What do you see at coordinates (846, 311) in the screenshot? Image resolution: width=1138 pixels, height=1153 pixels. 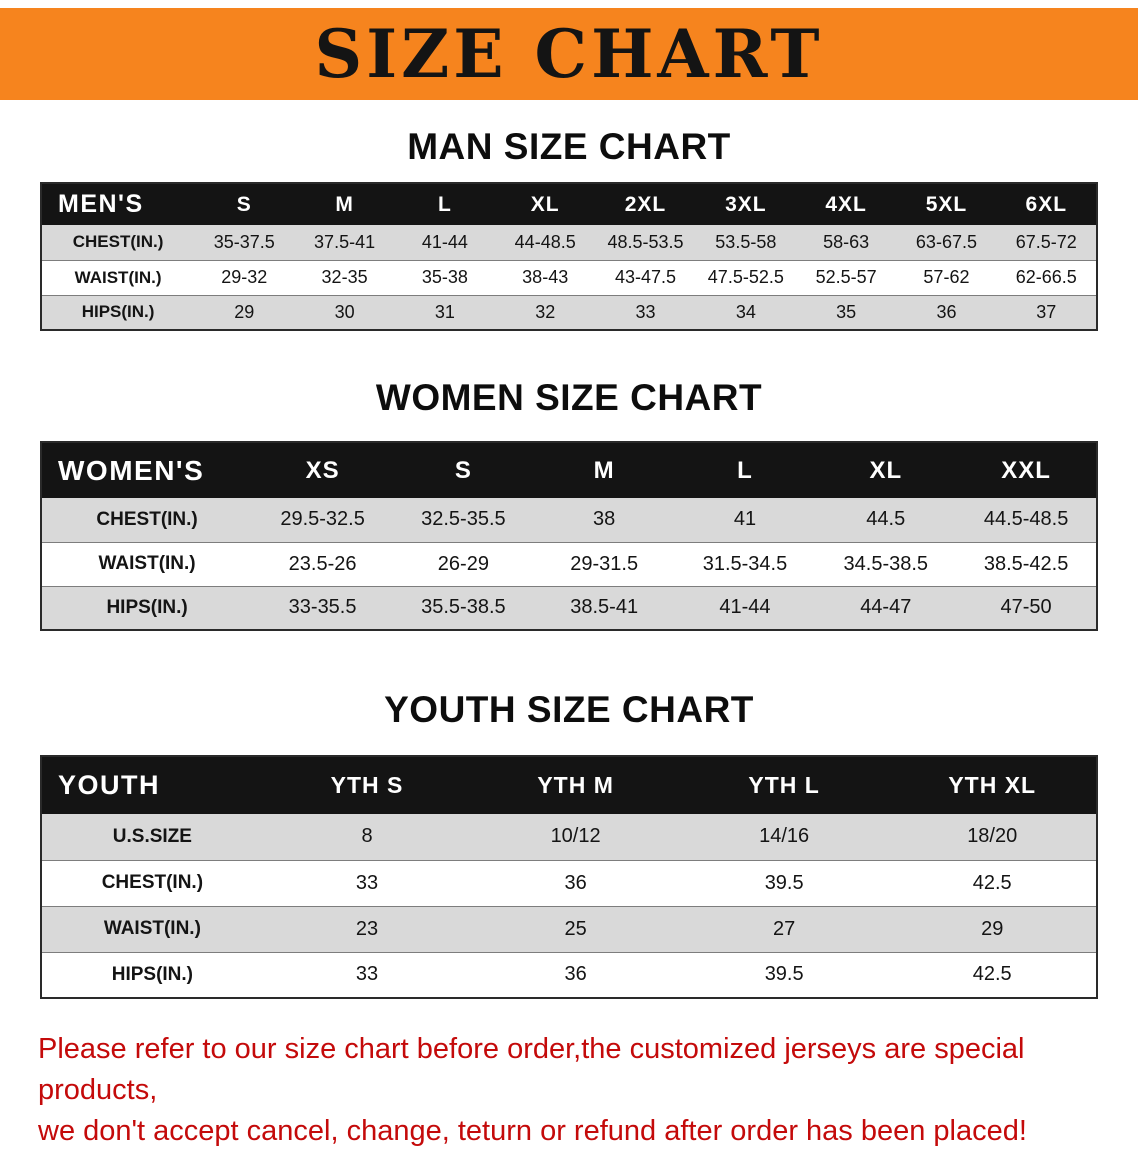 I see `measure-value-cell: 35` at bounding box center [846, 311].